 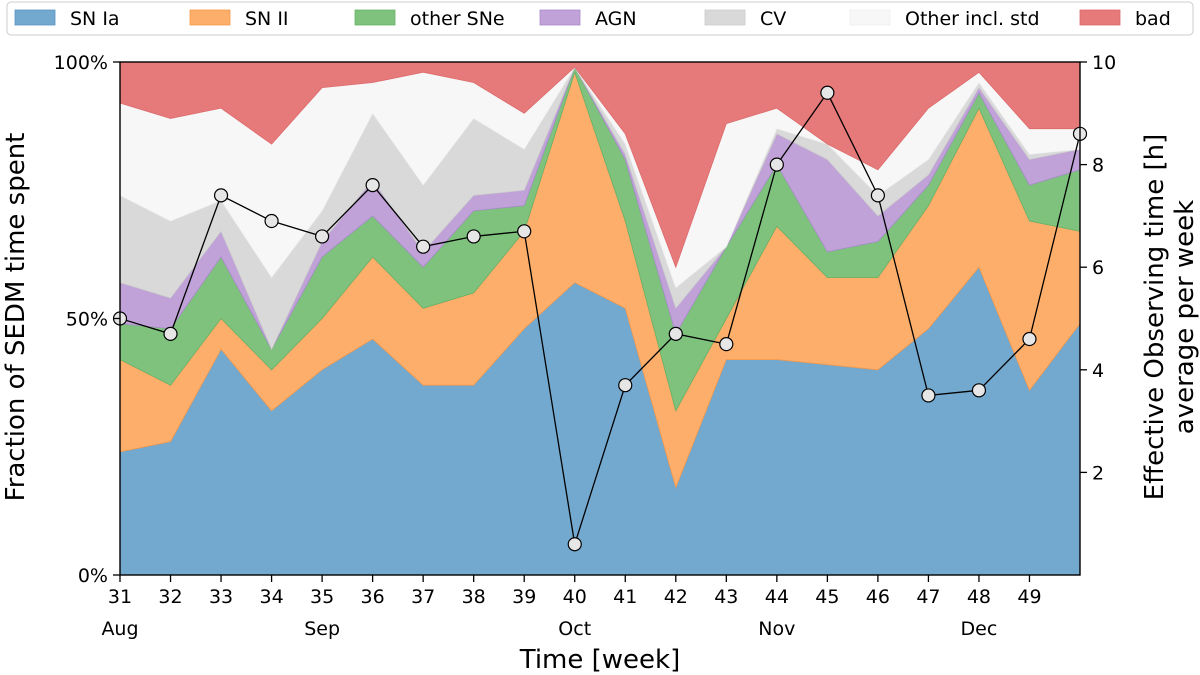 I want to click on x-axis-title: Time [week], so click(x=600, y=660).